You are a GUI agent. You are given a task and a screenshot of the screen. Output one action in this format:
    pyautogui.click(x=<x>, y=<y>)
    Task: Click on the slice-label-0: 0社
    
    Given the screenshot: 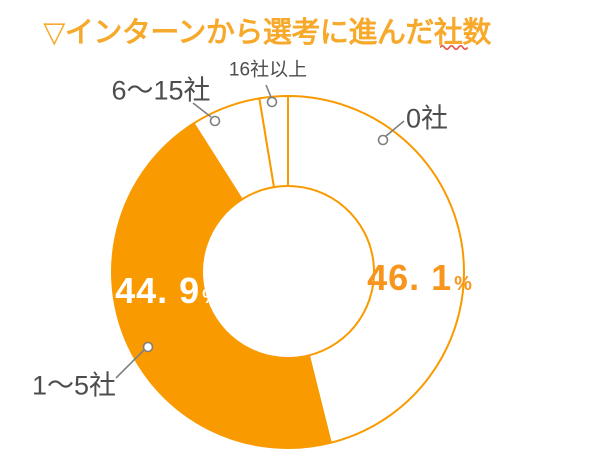 What is the action you would take?
    pyautogui.click(x=427, y=118)
    